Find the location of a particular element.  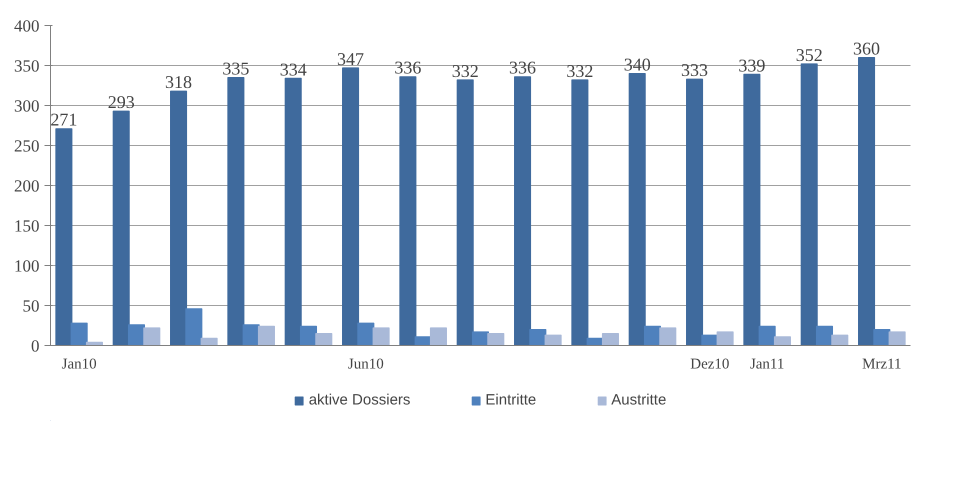

x-tick-label: Jan11 is located at coordinates (767, 364).